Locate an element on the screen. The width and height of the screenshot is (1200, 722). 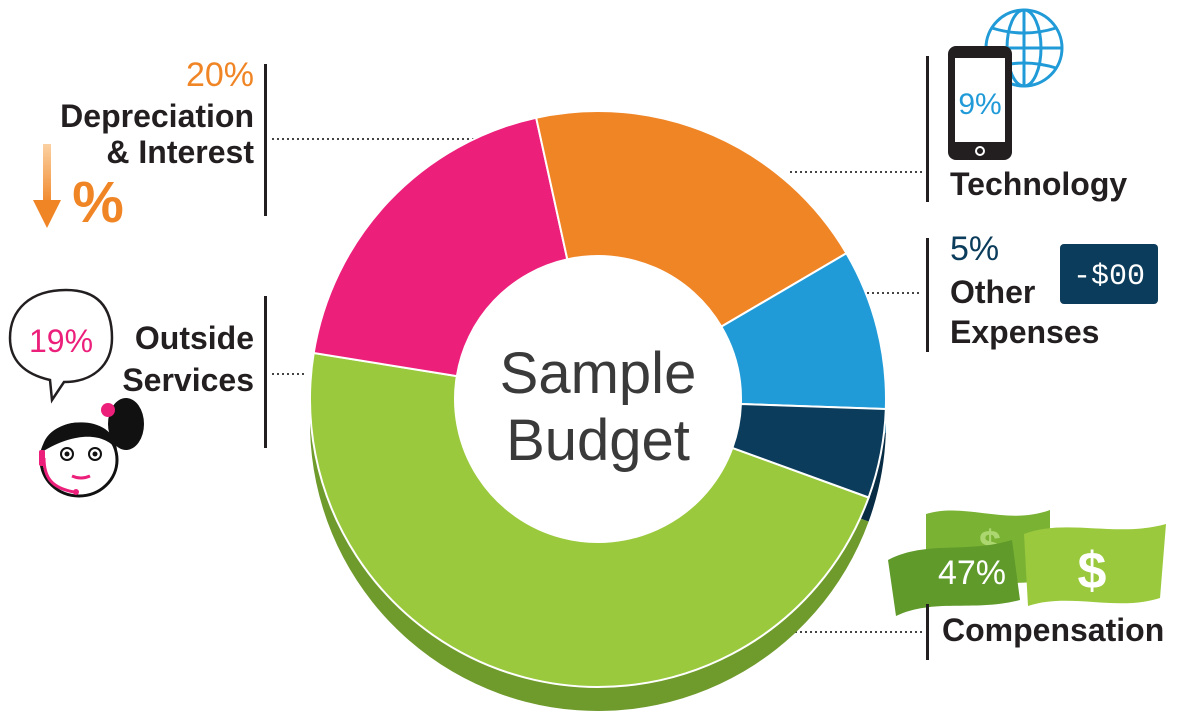
center-title-line-2: Budget is located at coordinates (598, 440).